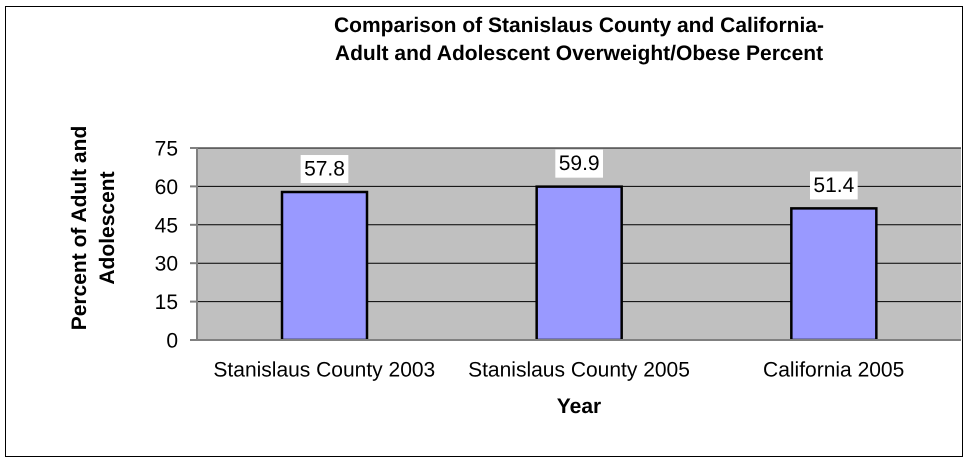 The height and width of the screenshot is (464, 969). What do you see at coordinates (834, 185) in the screenshot?
I see `data-label: 51.4` at bounding box center [834, 185].